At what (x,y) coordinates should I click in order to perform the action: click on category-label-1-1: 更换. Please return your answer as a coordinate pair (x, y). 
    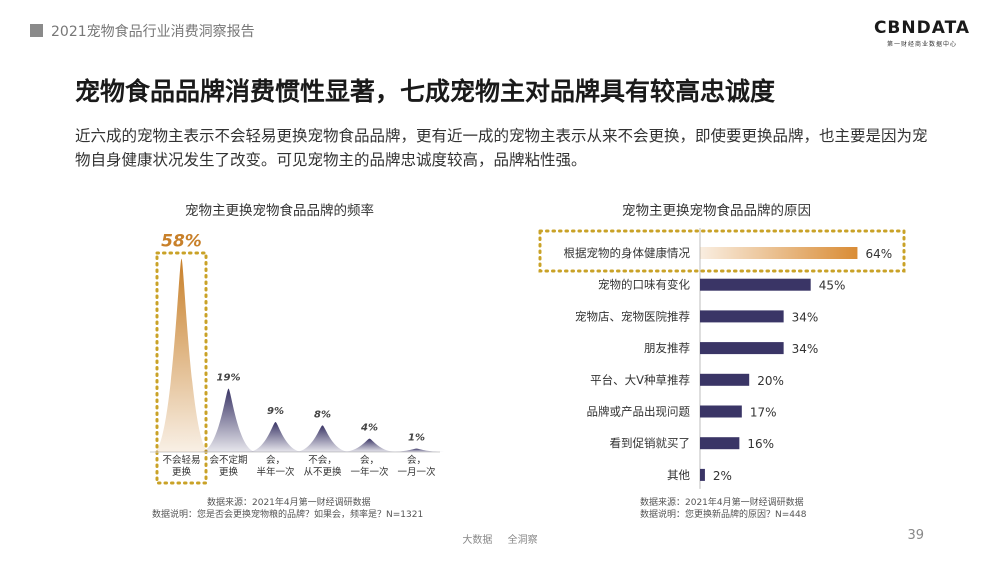
    Looking at the image, I should click on (229, 472).